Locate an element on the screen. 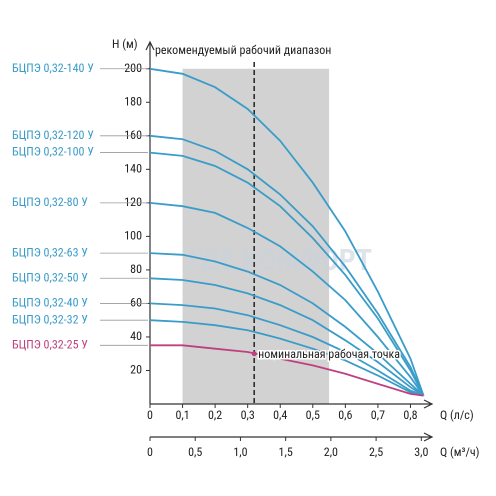 This screenshot has height=496, width=496. x2-tick-label: 3,0 is located at coordinates (421, 452).